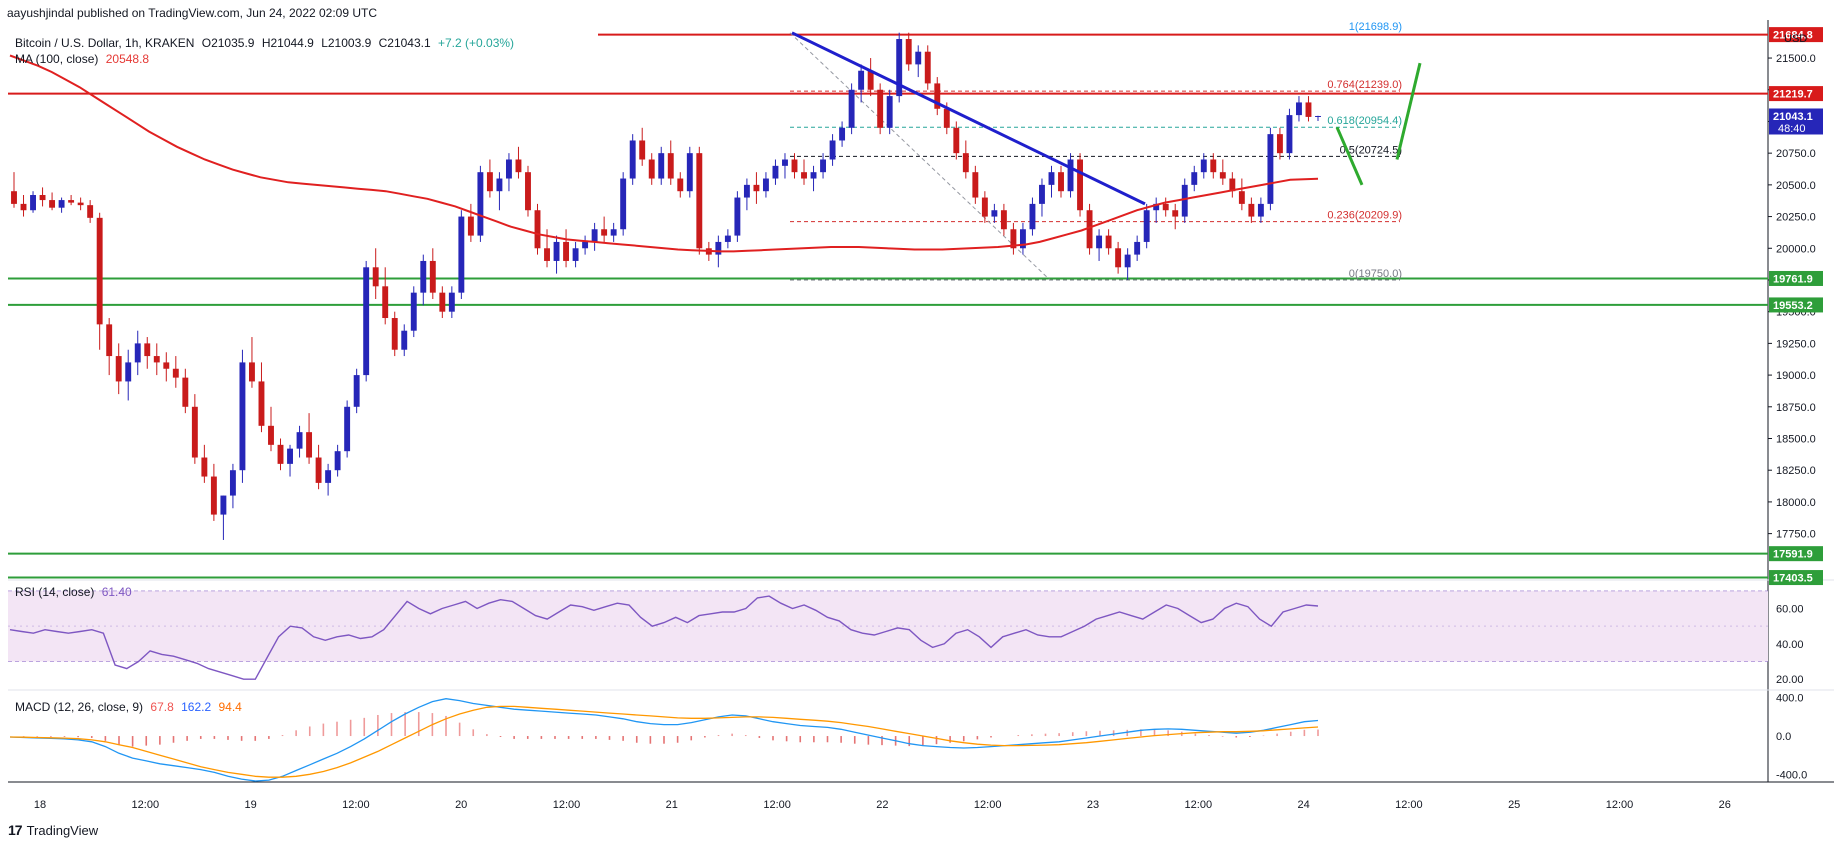  What do you see at coordinates (75, 592) in the screenshot?
I see `rsi-legend: RSI (14, close) 61.40` at bounding box center [75, 592].